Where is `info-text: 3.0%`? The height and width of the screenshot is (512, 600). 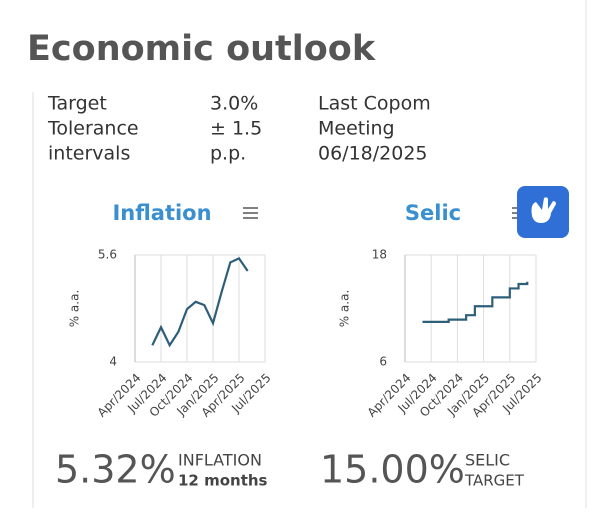 info-text: 3.0% is located at coordinates (234, 104).